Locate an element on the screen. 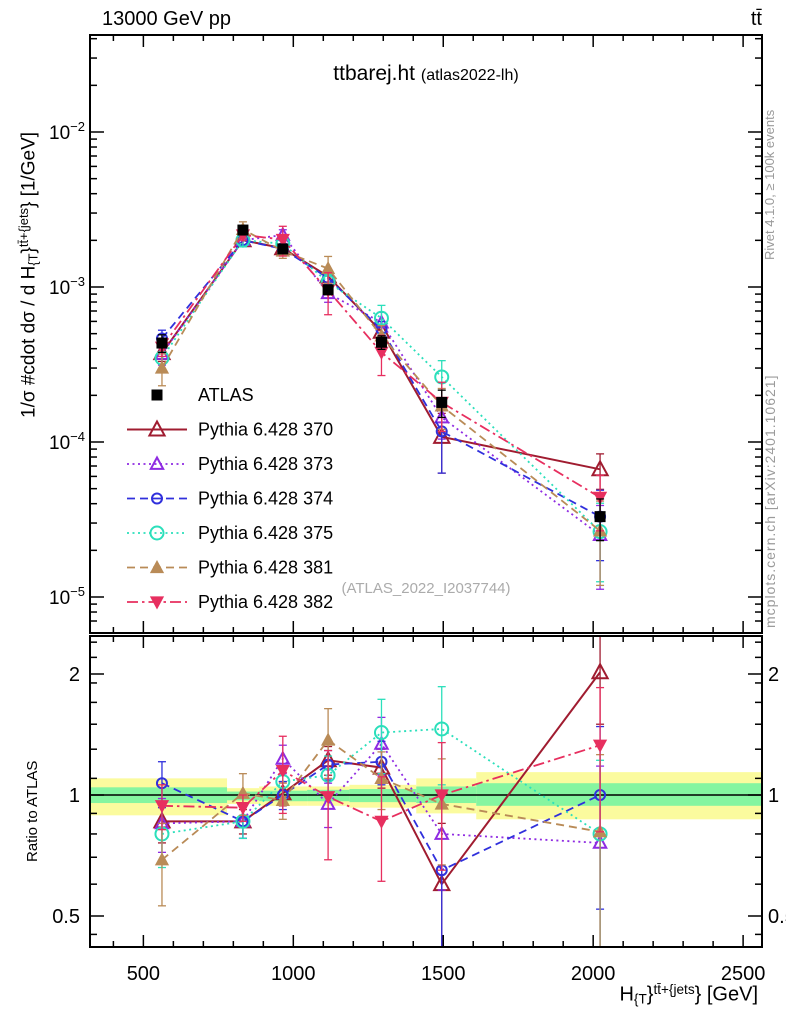  process-label: tt̄ is located at coordinates (756, 19).